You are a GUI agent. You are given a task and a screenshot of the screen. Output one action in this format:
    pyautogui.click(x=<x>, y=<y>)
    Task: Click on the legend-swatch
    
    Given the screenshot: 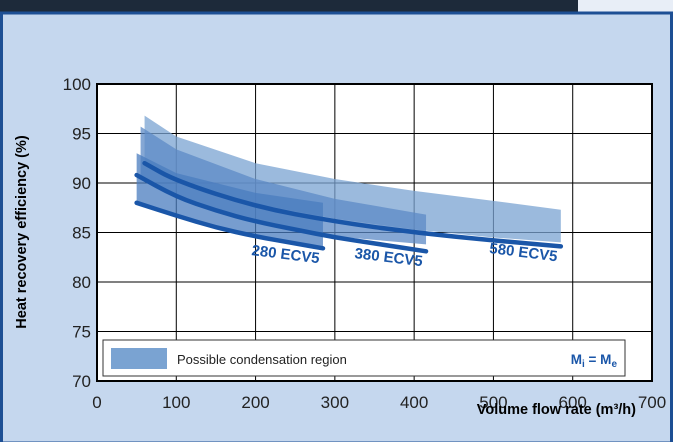 What is the action you would take?
    pyautogui.click(x=139, y=358)
    